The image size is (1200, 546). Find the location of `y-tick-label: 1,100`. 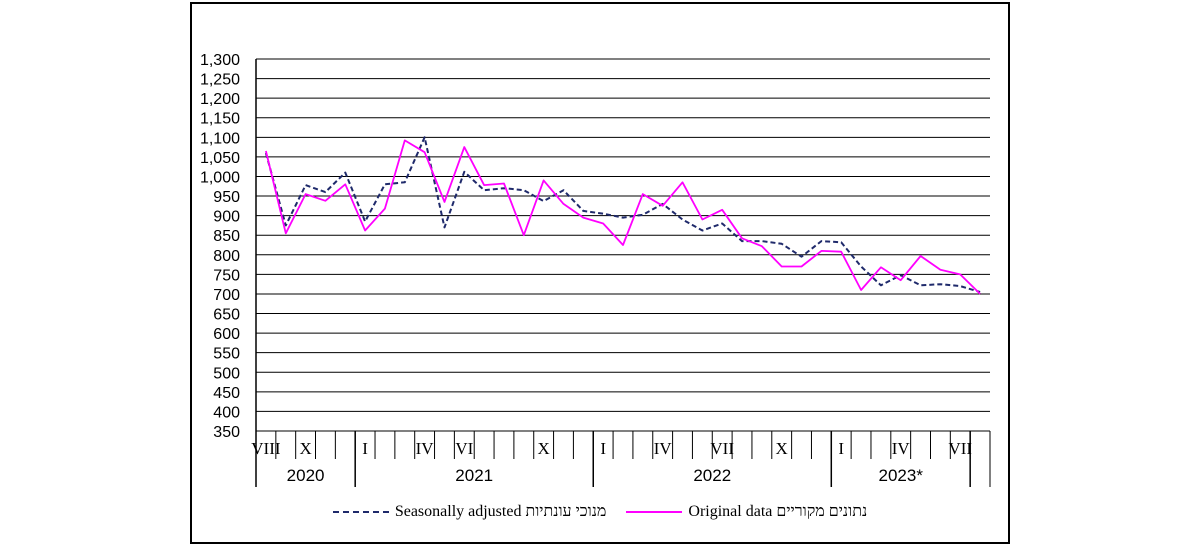

y-tick-label: 1,100 is located at coordinates (220, 138).